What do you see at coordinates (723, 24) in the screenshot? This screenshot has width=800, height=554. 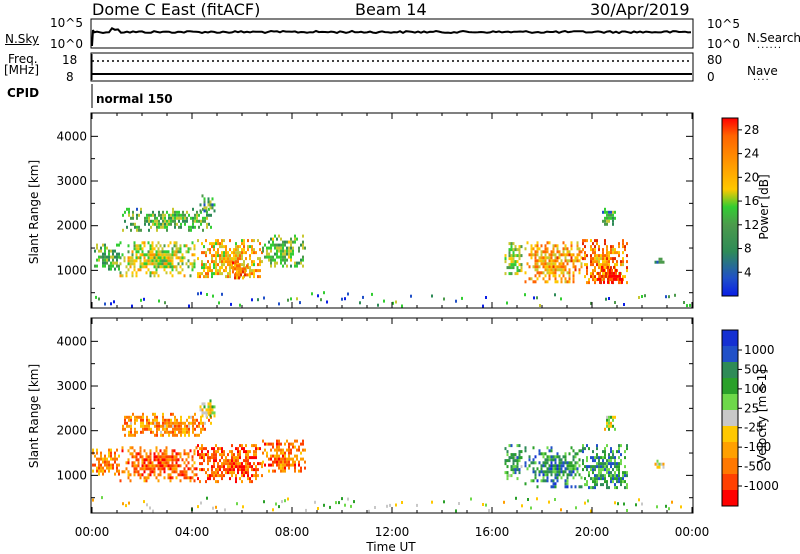 I see `noise-right-tick-top: 10^5` at bounding box center [723, 24].